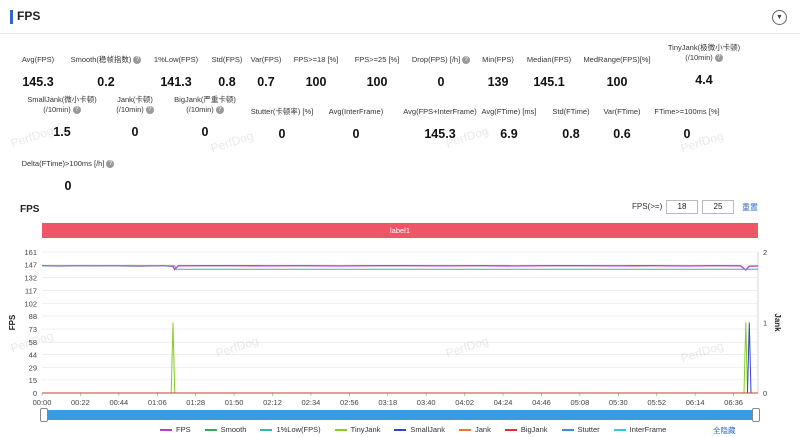 The width and height of the screenshot is (800, 437). What do you see at coordinates (30, 277) in the screenshot?
I see `y-tick-label-left: 132` at bounding box center [30, 277].